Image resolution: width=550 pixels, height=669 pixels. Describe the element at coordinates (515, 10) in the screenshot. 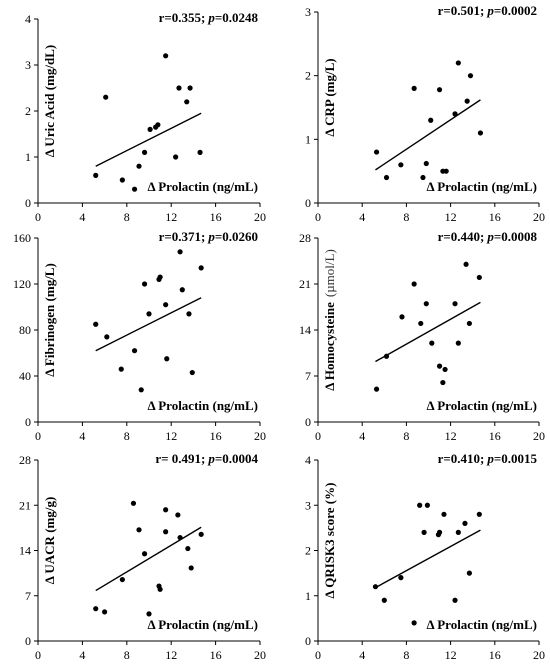

I see `p-value: =0.0002` at that location.